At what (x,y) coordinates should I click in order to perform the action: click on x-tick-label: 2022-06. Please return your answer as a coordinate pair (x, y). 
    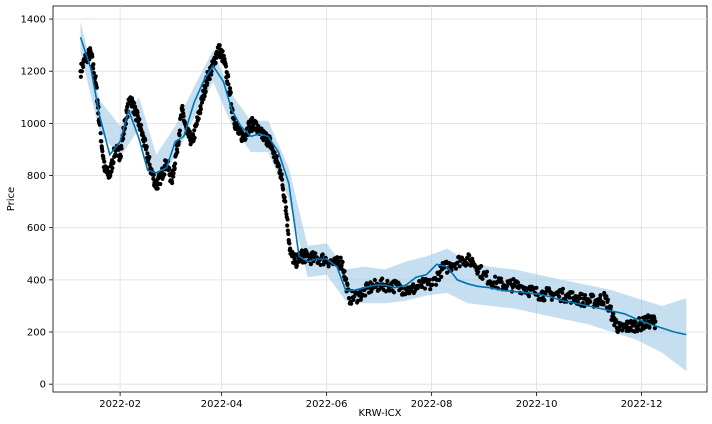
    Looking at the image, I should click on (327, 404).